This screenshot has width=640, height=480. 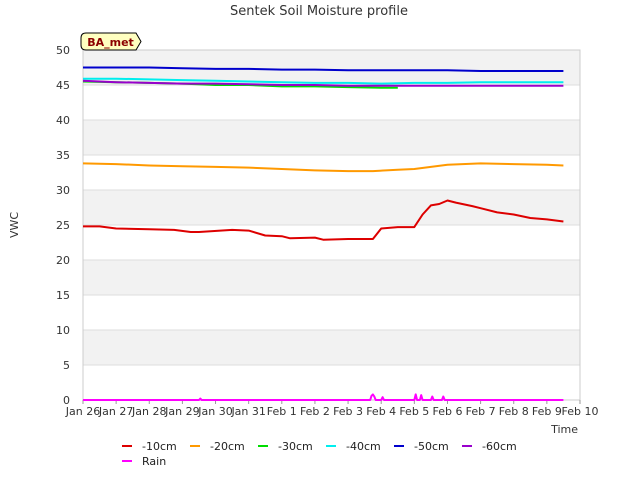 What do you see at coordinates (63, 120) in the screenshot?
I see `y-tick-label: 40` at bounding box center [63, 120].